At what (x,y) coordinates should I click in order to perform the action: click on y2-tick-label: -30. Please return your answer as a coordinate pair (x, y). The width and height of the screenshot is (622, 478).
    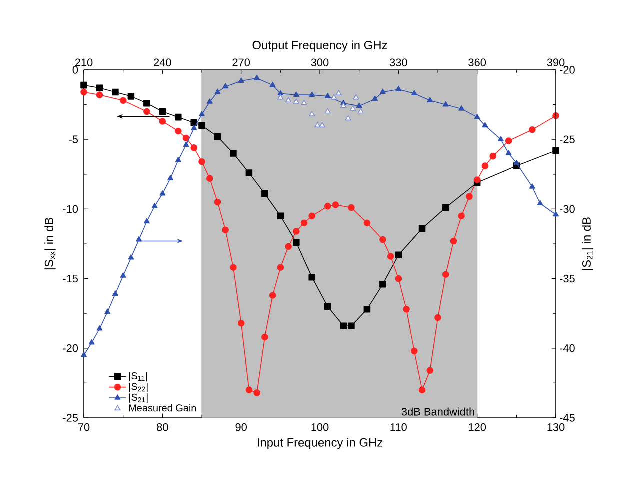
    Looking at the image, I should click on (567, 209).